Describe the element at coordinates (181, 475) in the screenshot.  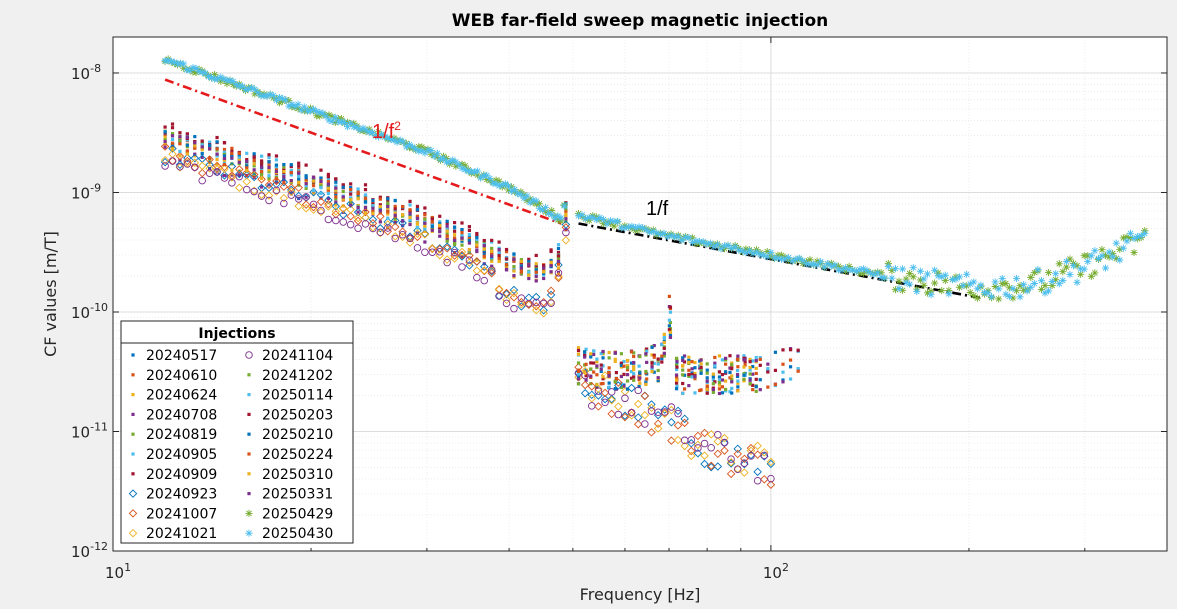
I see `legend-entry-label: 20240909` at that location.